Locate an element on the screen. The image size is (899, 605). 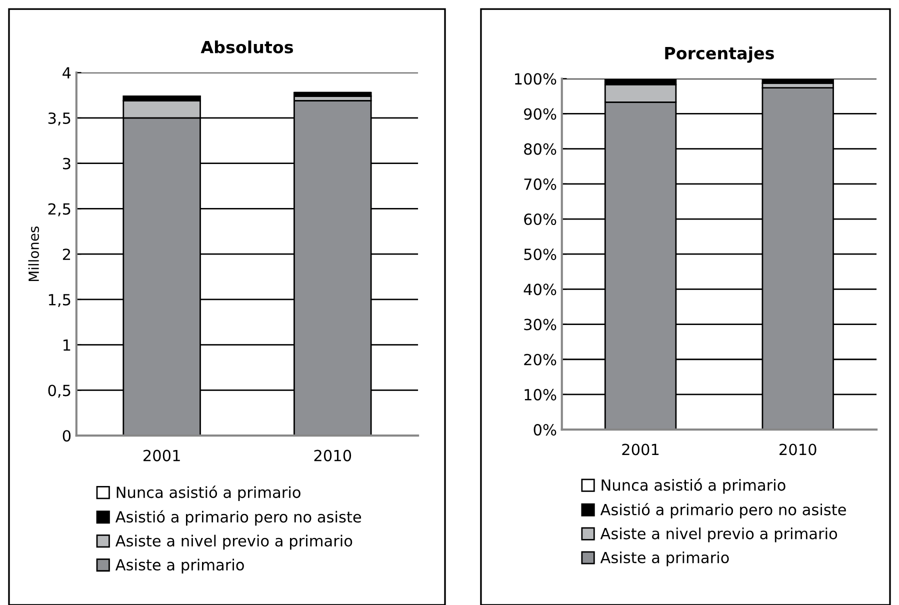
y-tick-label: 1 is located at coordinates (67, 345).